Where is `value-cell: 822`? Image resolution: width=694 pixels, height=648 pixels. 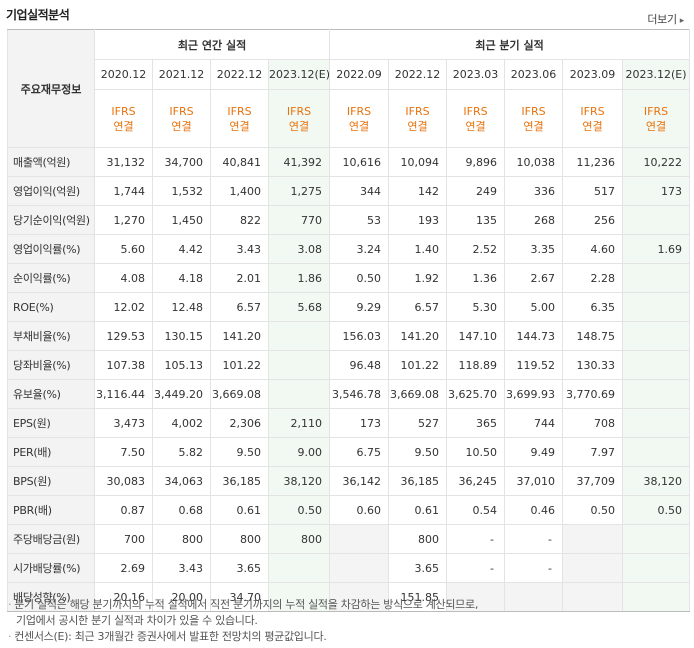
value-cell: 822 is located at coordinates (239, 220).